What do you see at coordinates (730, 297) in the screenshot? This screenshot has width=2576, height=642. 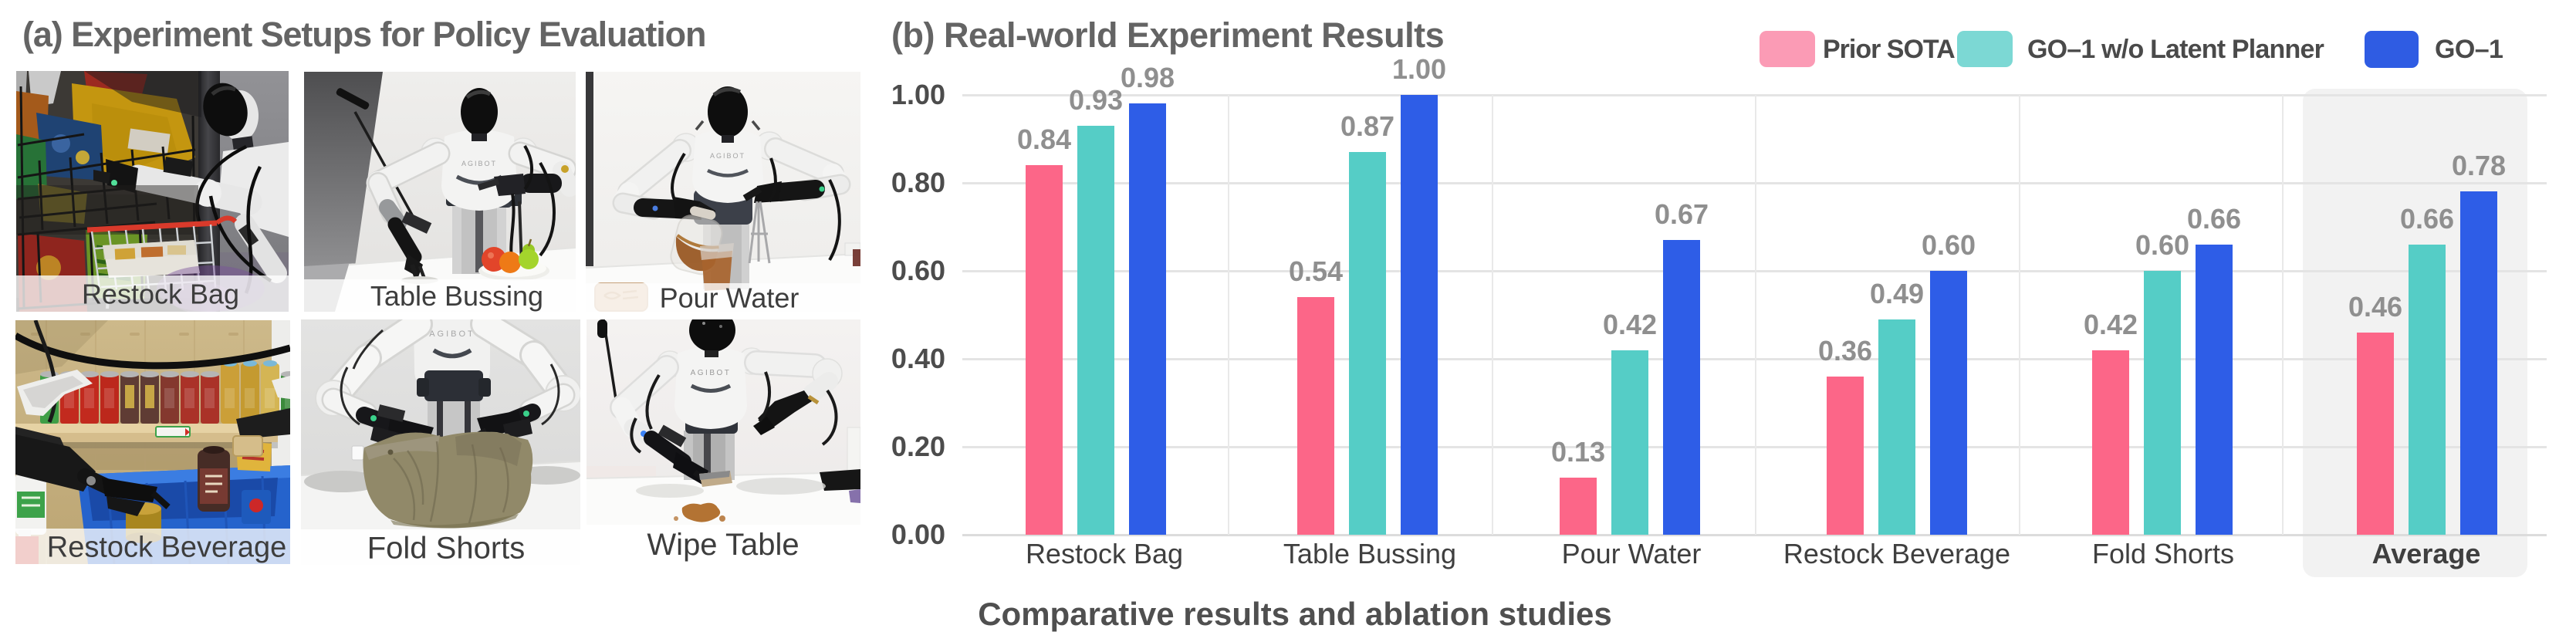 I see `svg-text: Pour Water` at bounding box center [730, 297].